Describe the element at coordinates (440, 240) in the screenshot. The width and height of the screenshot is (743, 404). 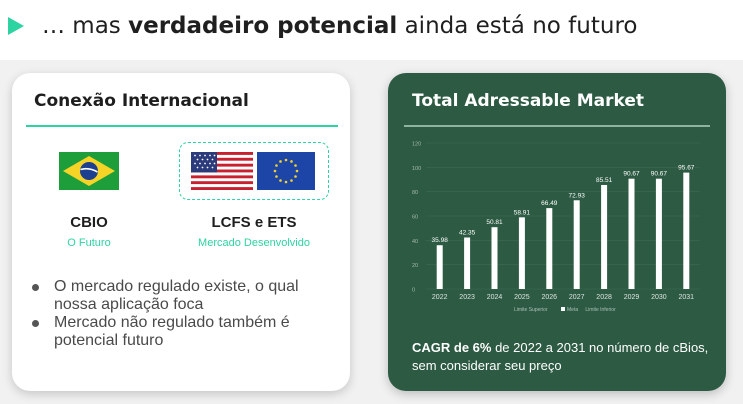
I see `bar-value-label: 35.98` at that location.